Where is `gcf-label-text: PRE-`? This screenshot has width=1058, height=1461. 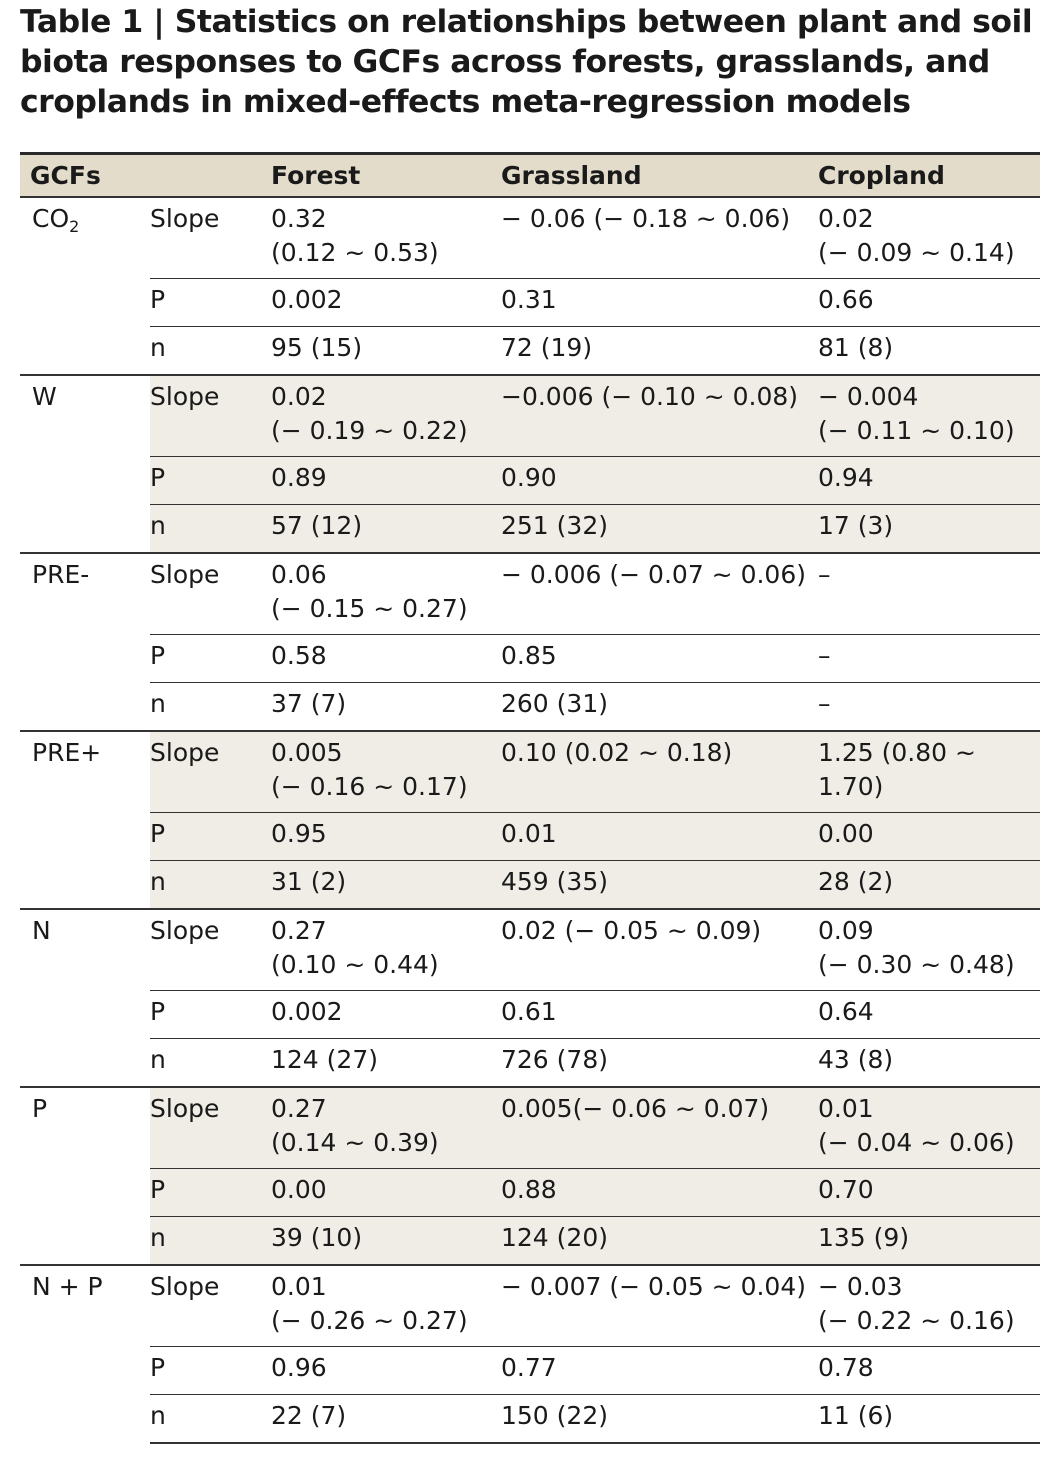 gcf-label-text: PRE- is located at coordinates (61, 574).